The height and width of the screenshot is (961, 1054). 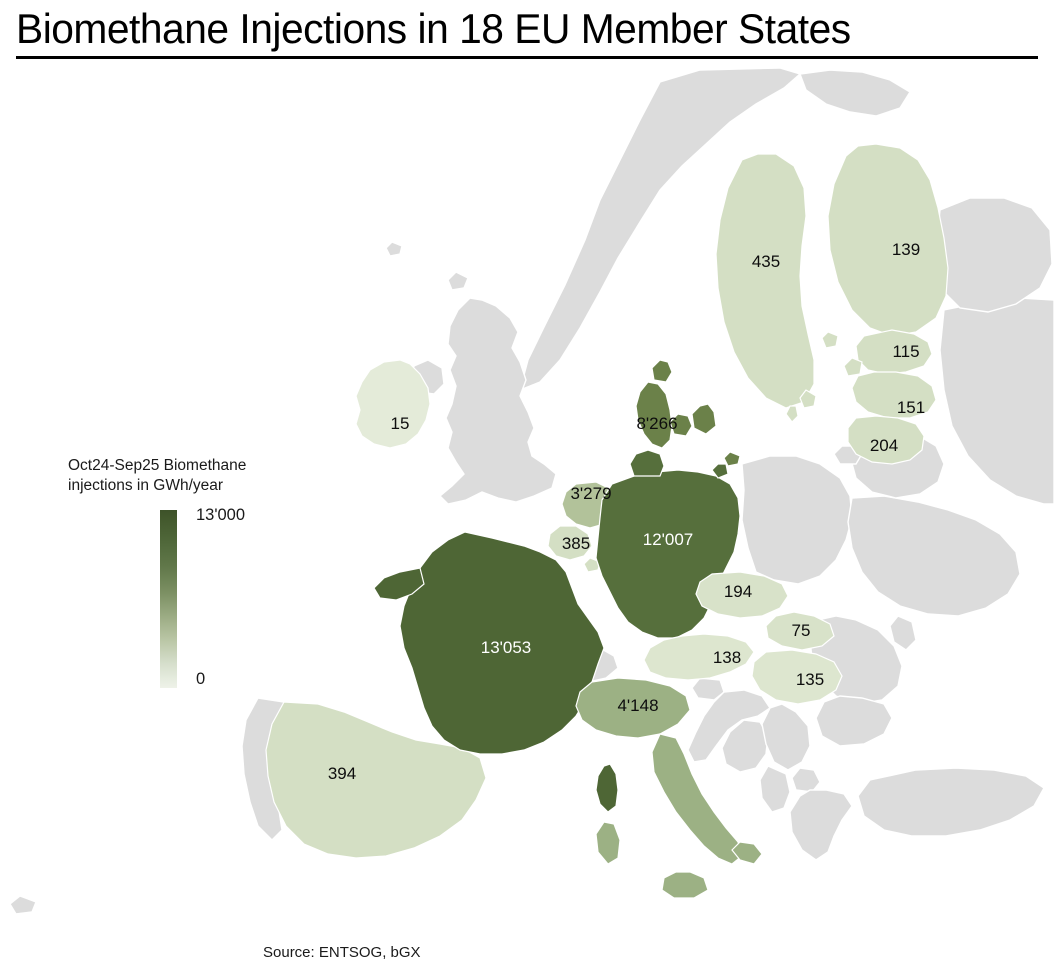 I want to click on region-sicily, so click(x=685, y=885).